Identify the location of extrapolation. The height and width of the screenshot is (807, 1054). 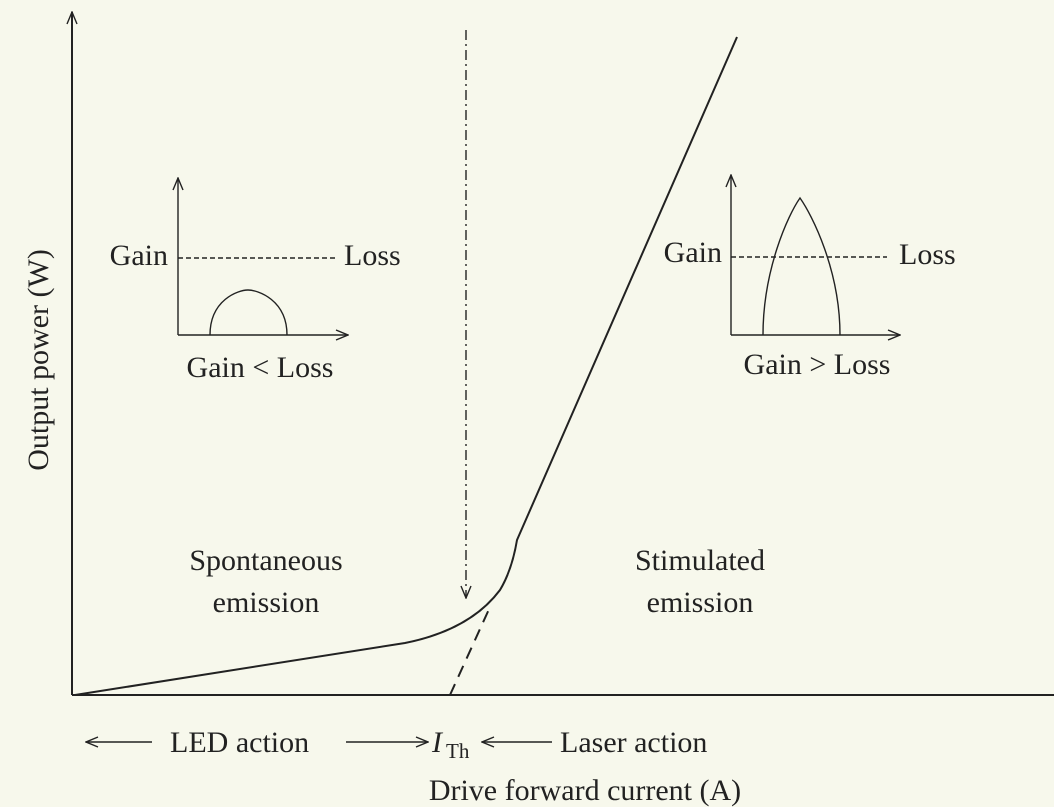
(470, 651).